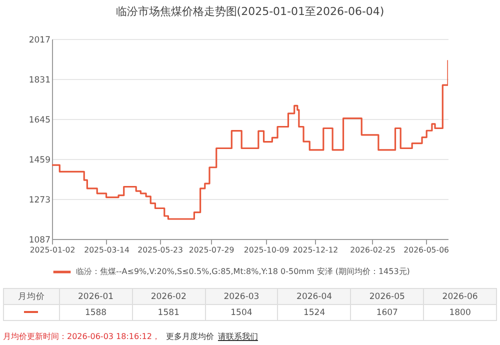 This screenshot has height=345, width=500. I want to click on y-tick-label: 1459, so click(39, 161).